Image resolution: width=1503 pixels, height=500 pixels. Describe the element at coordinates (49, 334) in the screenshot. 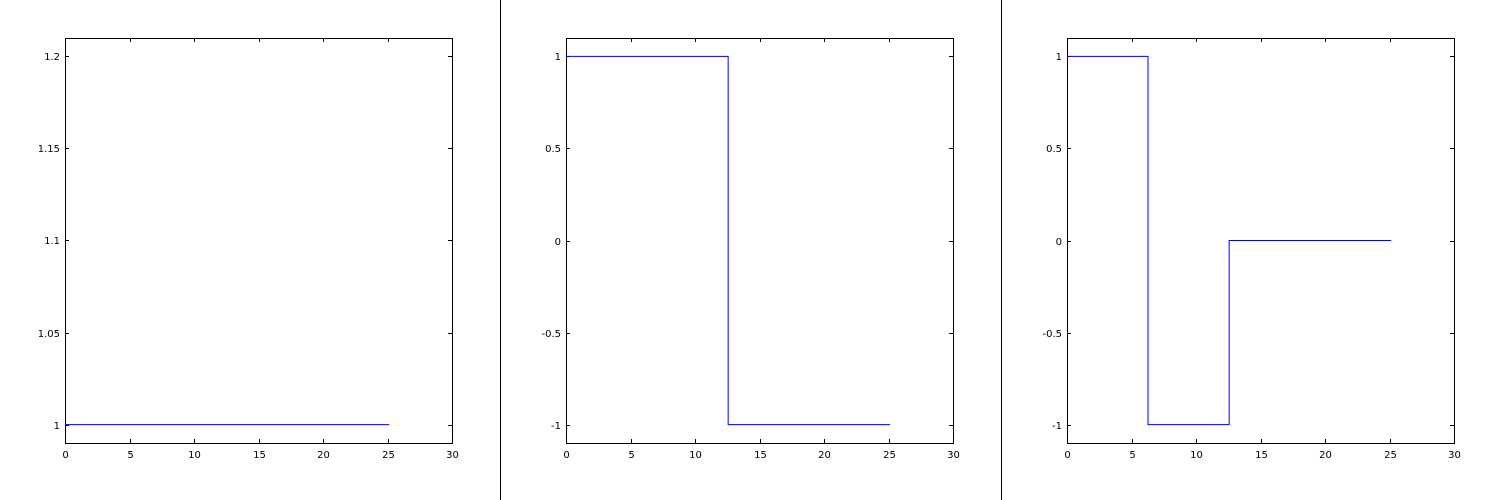

I see `y-tick-label: 1.05` at that location.